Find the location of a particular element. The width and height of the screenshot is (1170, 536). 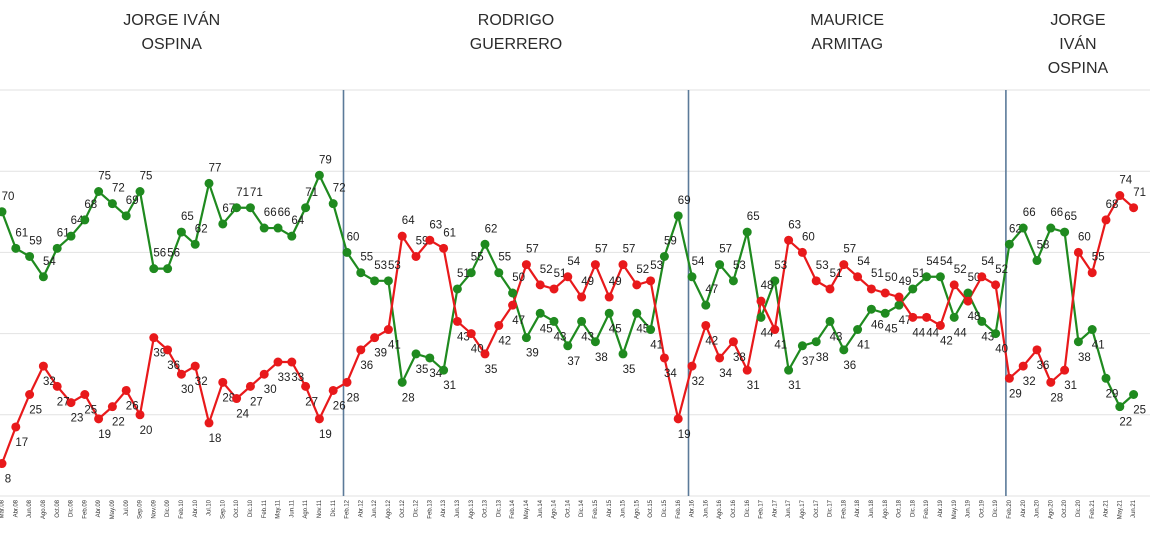

data-label: 28 is located at coordinates (353, 398).